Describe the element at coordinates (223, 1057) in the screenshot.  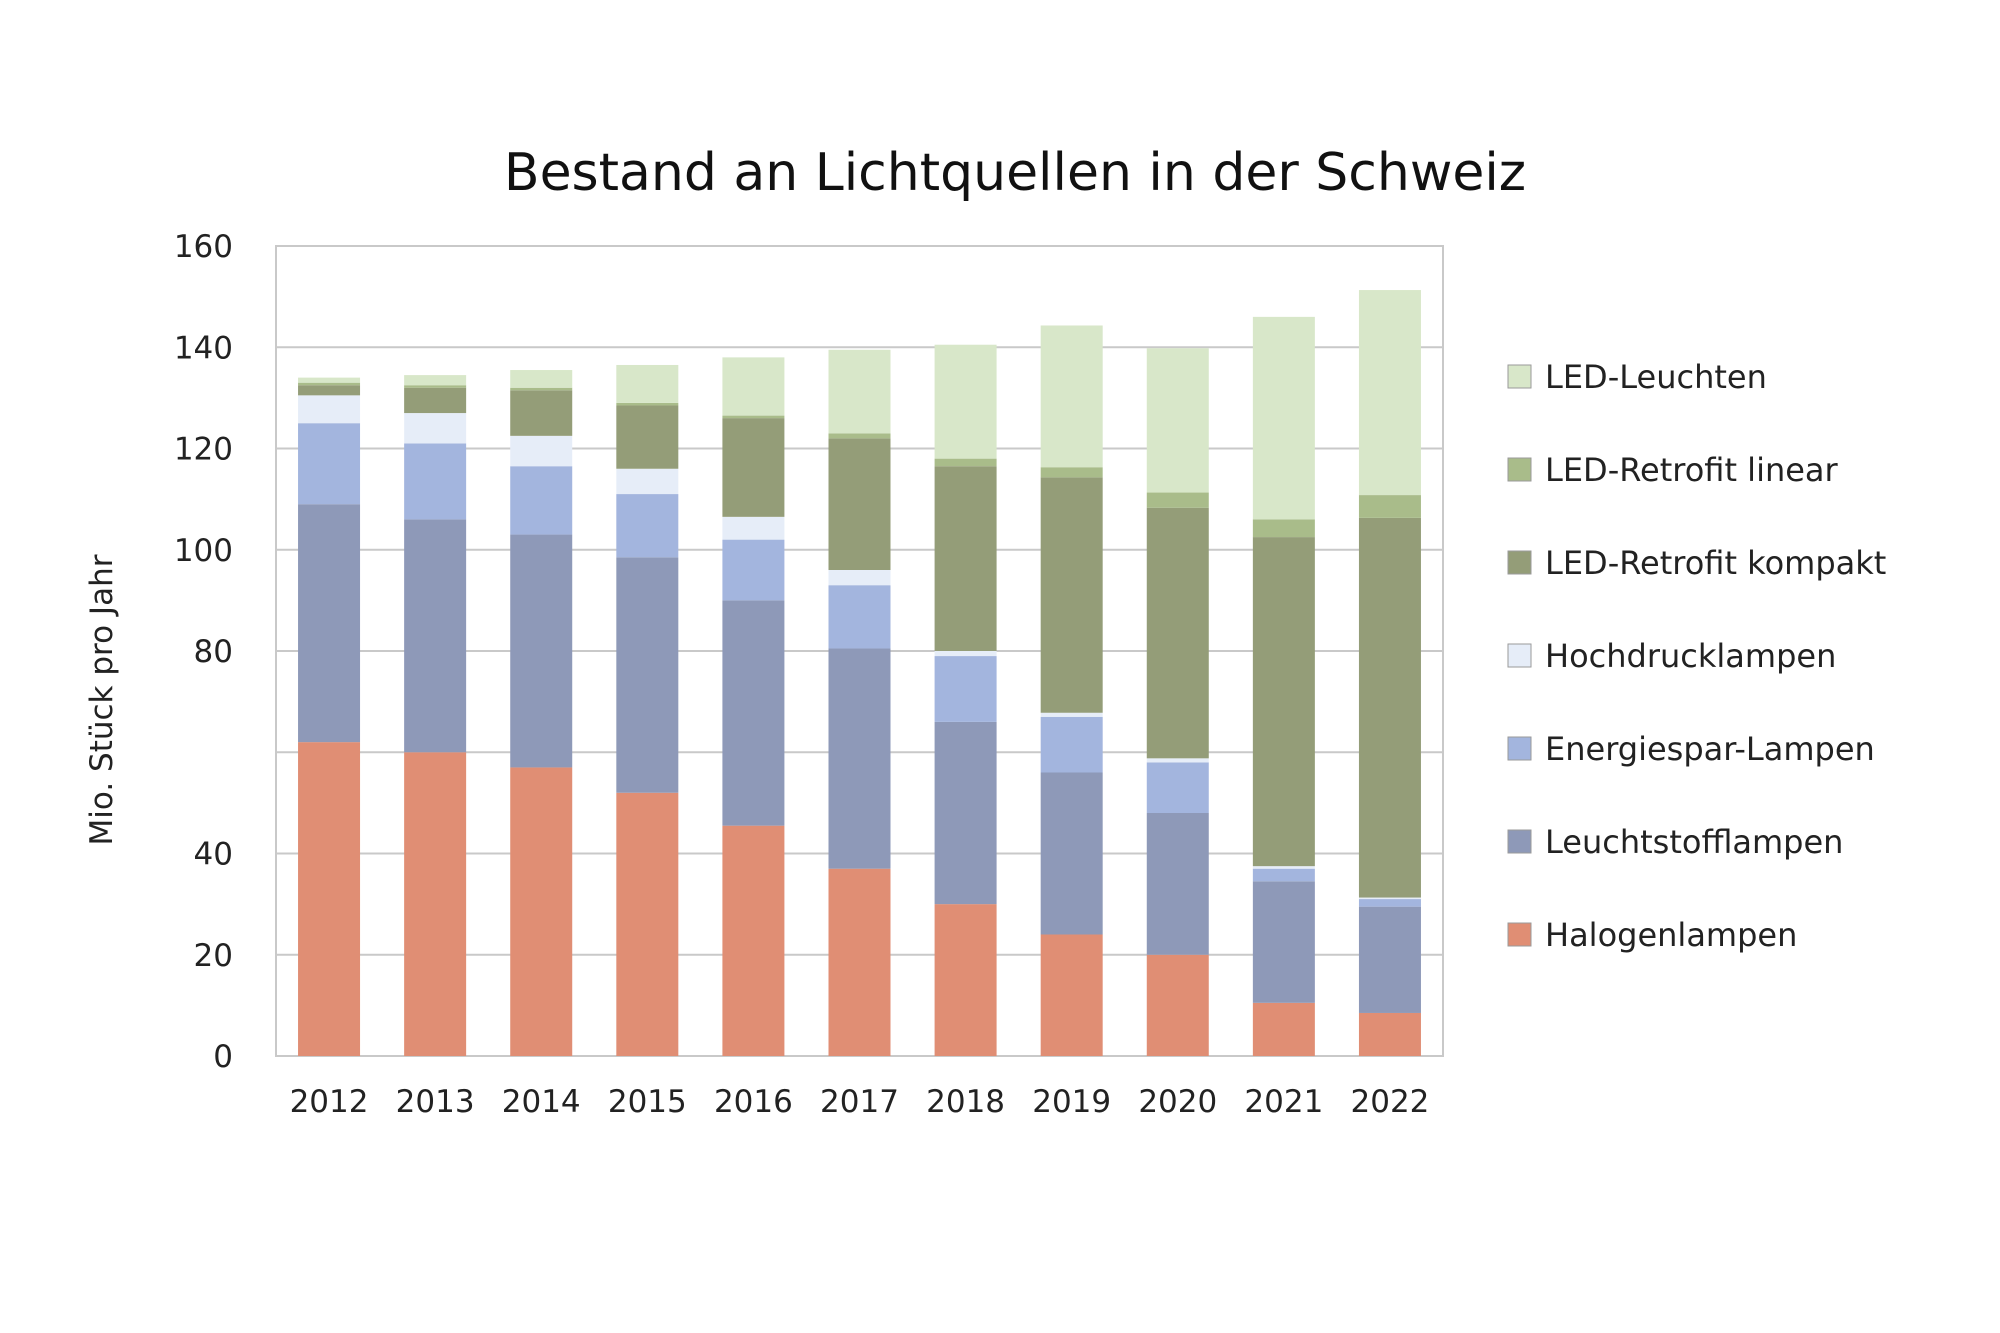
I see `y-tick-label: 0` at that location.